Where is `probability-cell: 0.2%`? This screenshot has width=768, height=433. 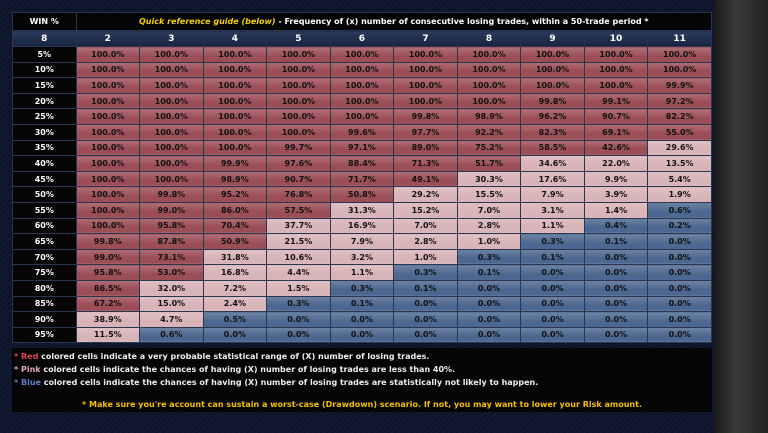 probability-cell: 0.2% is located at coordinates (679, 226).